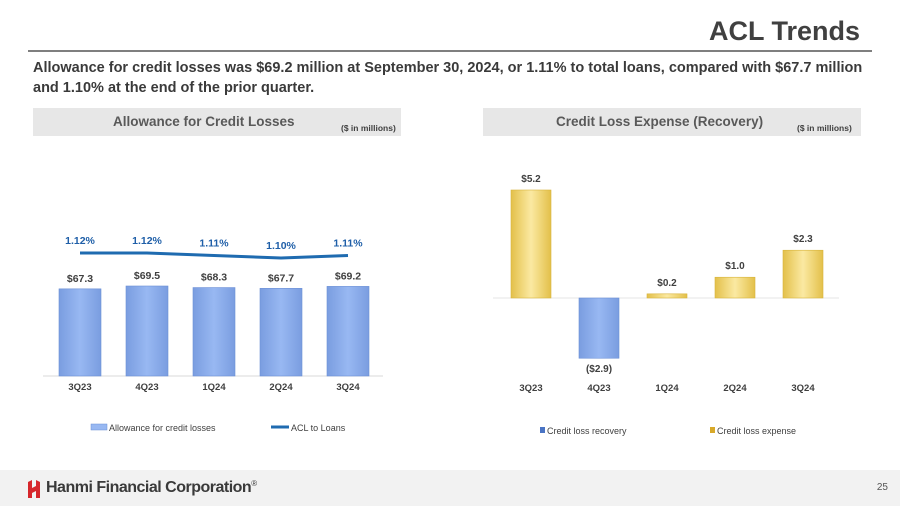 This screenshot has height=506, width=900. Describe the element at coordinates (281, 278) in the screenshot. I see `acl-bar-value-label: $67.7` at that location.